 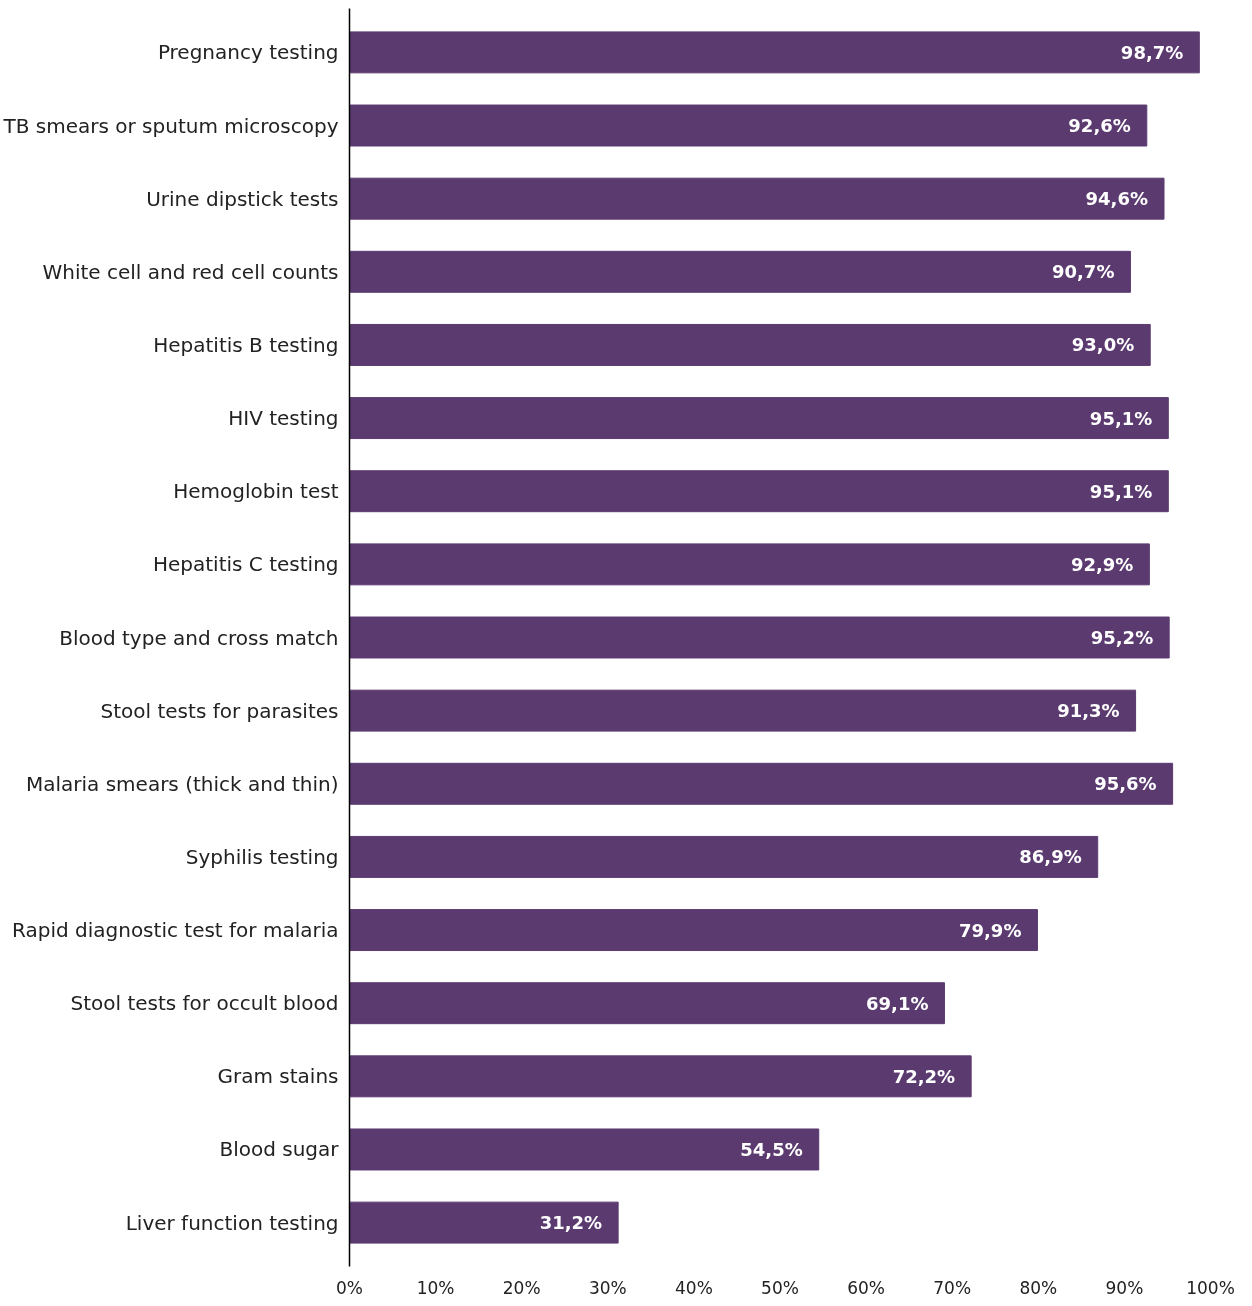 I want to click on y-tick-label: Pregnancy testing, so click(x=248, y=52).